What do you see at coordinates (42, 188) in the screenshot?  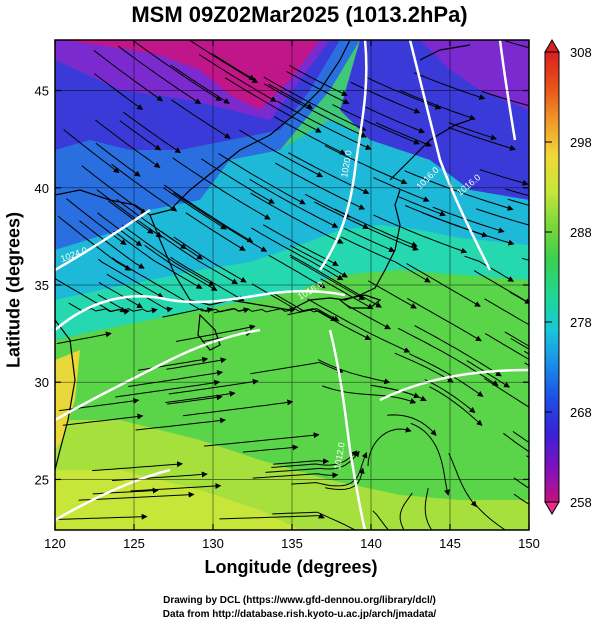 I see `y-tick-label: 40` at bounding box center [42, 188].